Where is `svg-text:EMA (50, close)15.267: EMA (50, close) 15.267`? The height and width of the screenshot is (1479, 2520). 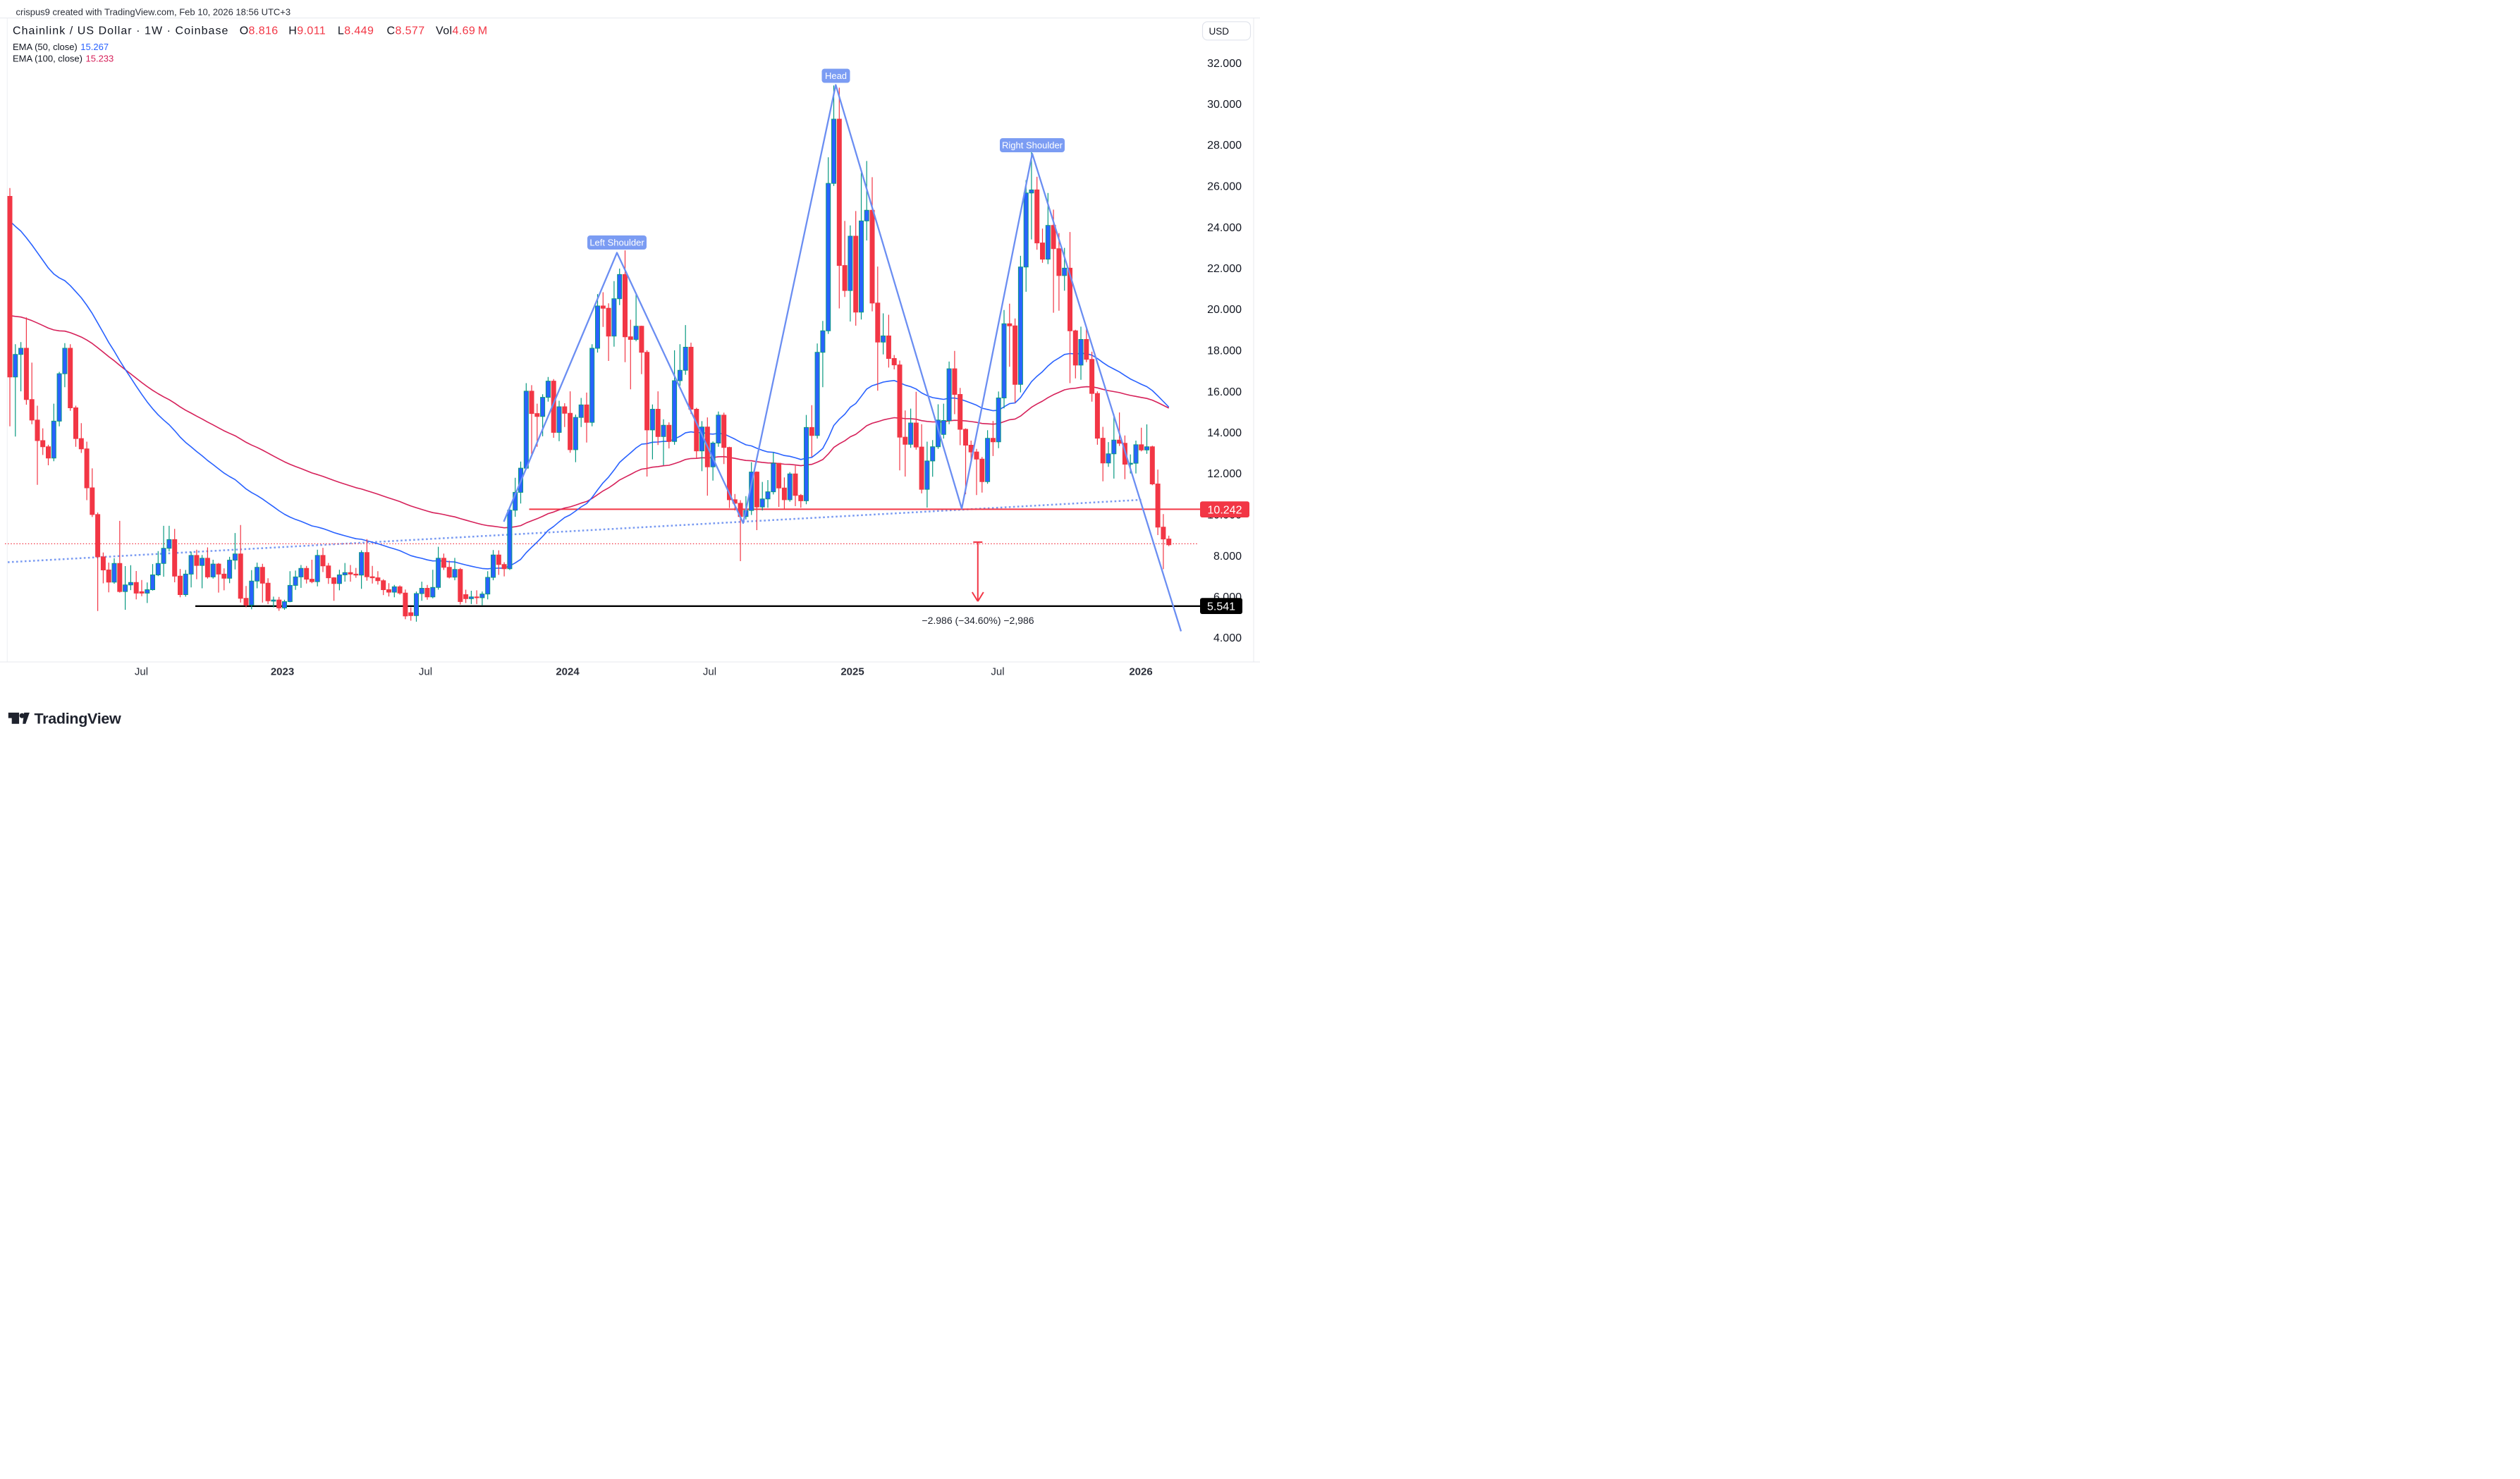 svg-text:EMA (50, close)15.267: EMA (50, close) 15.267 is located at coordinates (61, 47).